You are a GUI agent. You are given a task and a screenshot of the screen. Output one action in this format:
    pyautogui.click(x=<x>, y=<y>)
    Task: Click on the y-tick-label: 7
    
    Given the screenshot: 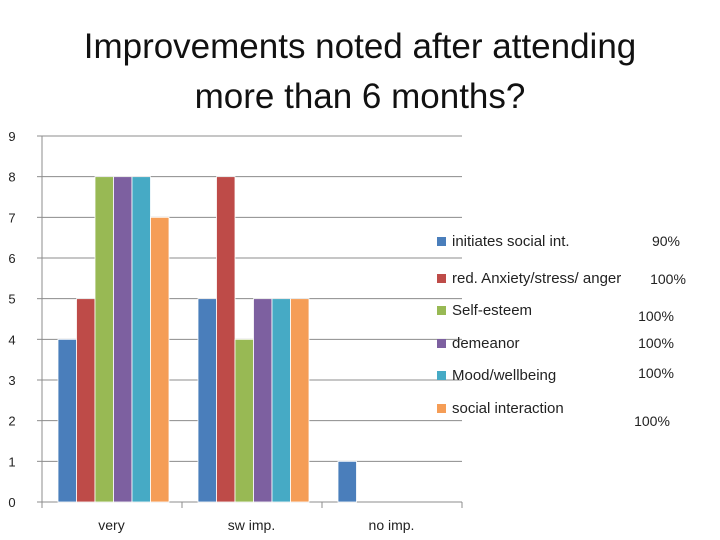 What is the action you would take?
    pyautogui.click(x=11, y=217)
    